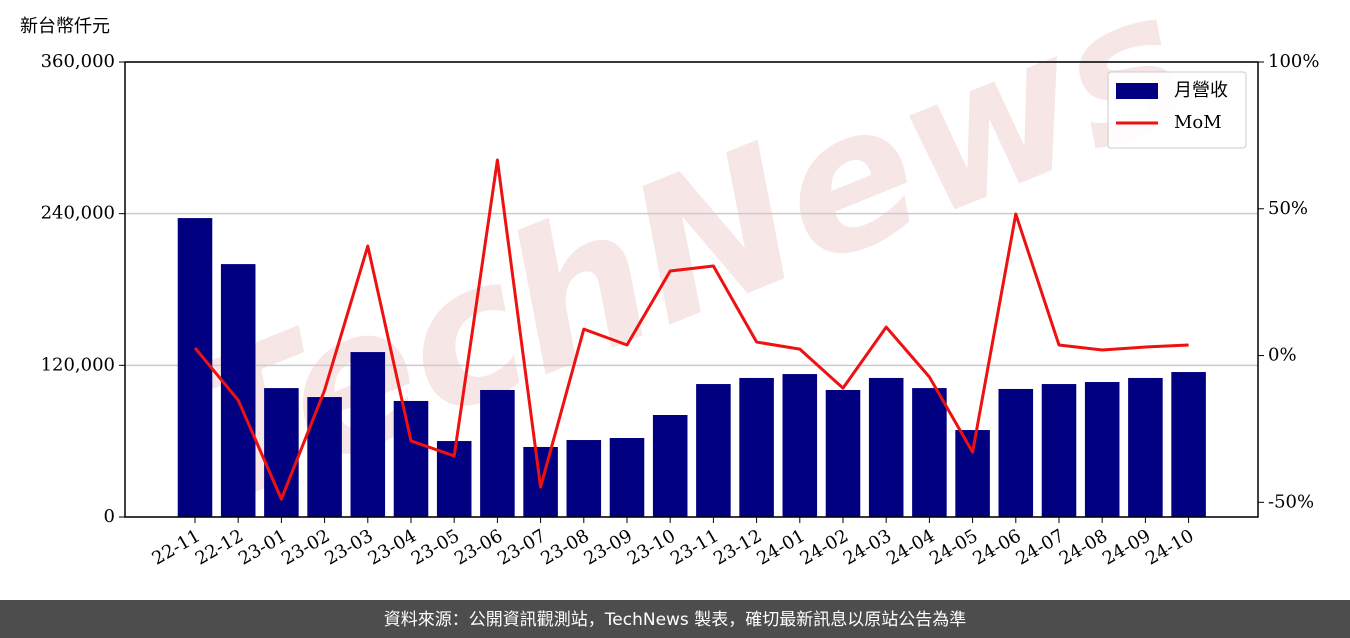 The height and width of the screenshot is (638, 1350). Describe the element at coordinates (608, 547) in the screenshot. I see `x-tick-label: 23-09` at that location.